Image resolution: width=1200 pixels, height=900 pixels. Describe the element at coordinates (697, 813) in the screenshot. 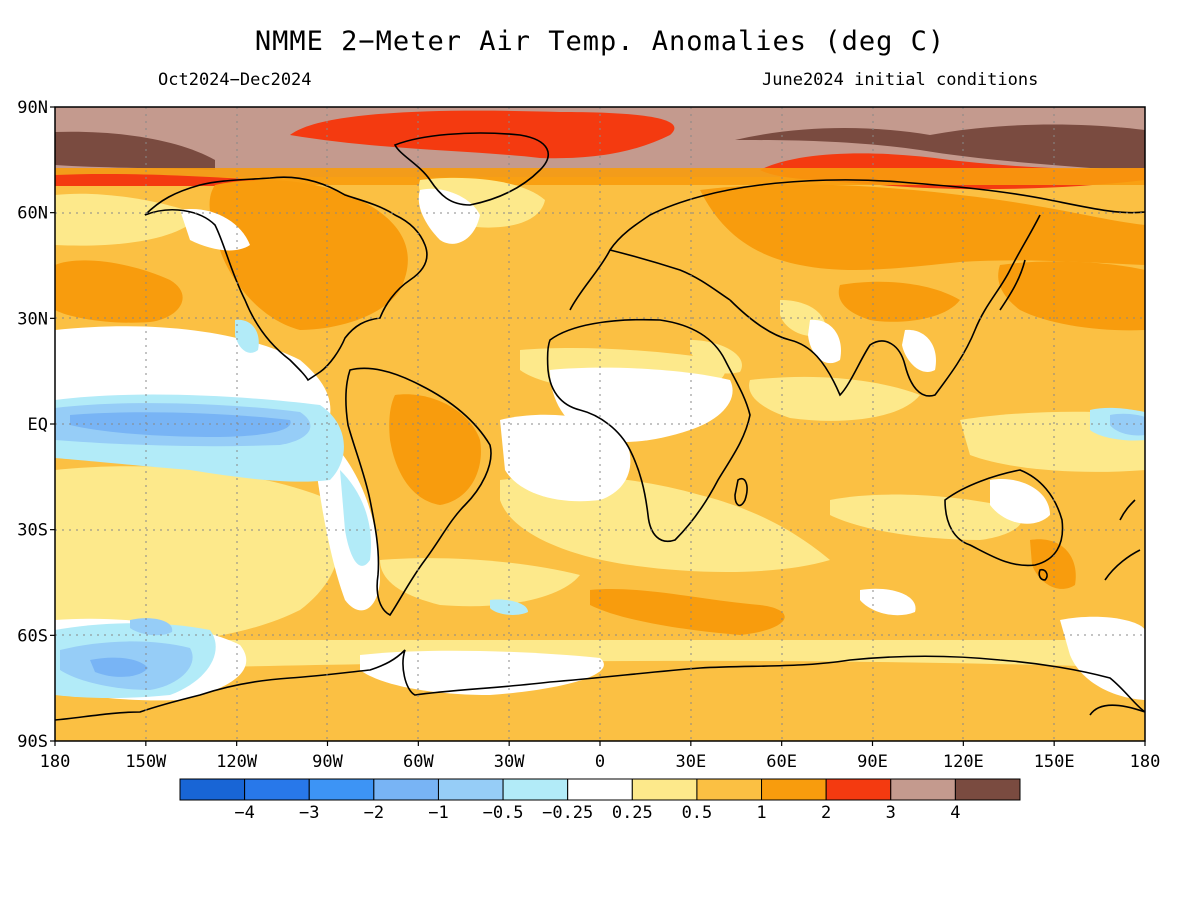

I see `colorbar-label: 0.5` at that location.